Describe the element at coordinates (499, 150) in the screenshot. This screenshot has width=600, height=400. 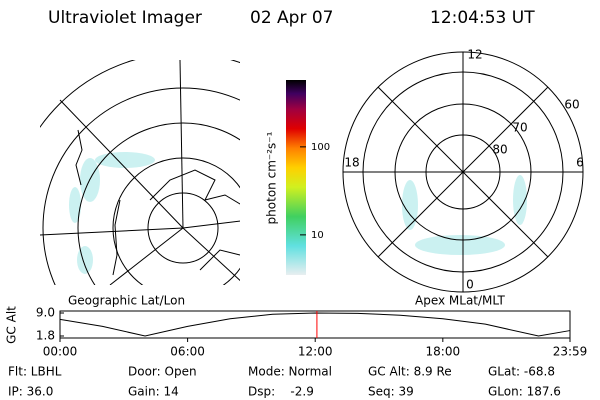
I see `lat-label: 80` at that location.